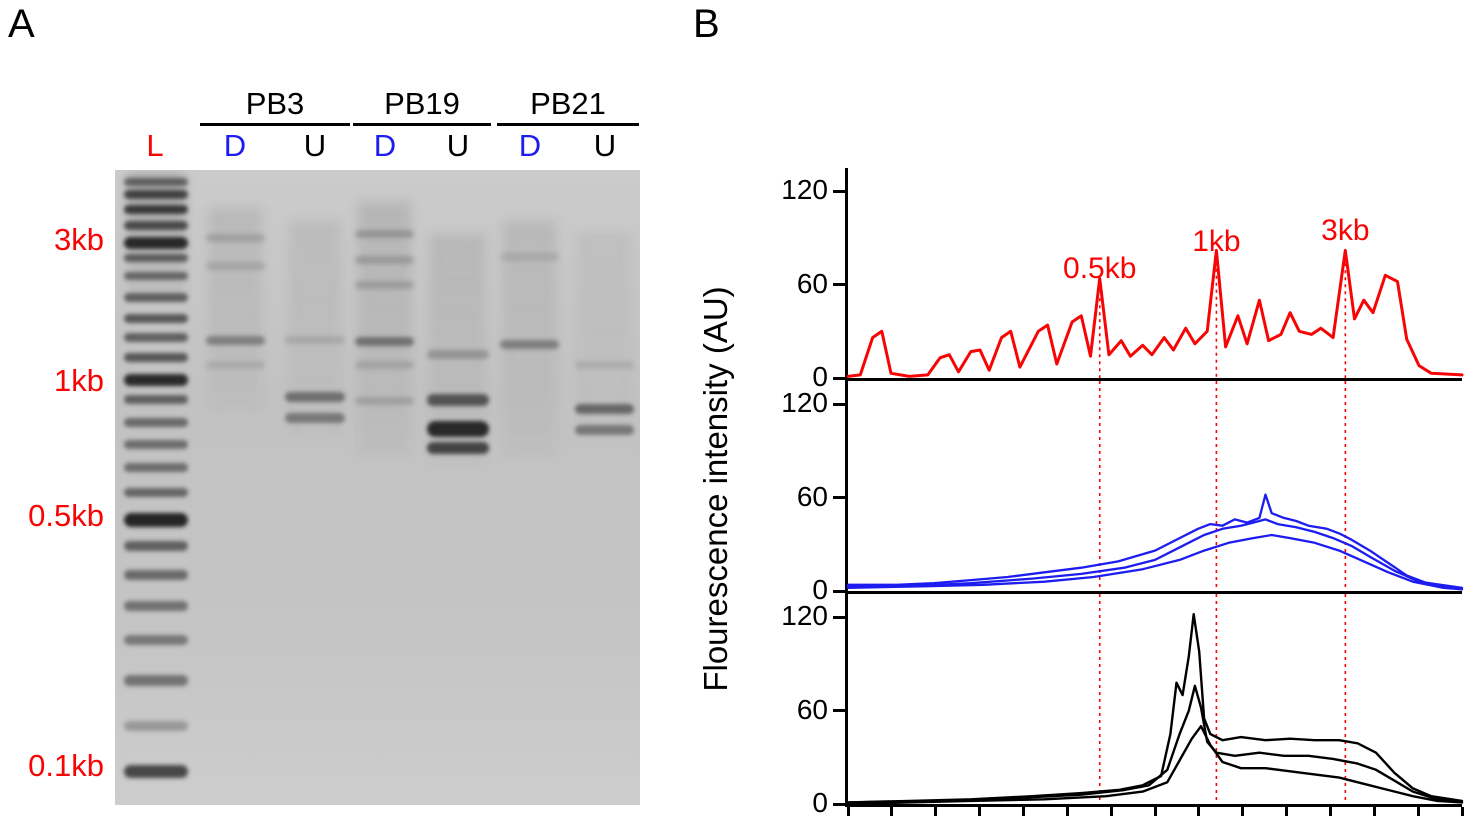 This screenshot has width=1474, height=824. I want to click on group-label-pb3: PB3, so click(275, 106).